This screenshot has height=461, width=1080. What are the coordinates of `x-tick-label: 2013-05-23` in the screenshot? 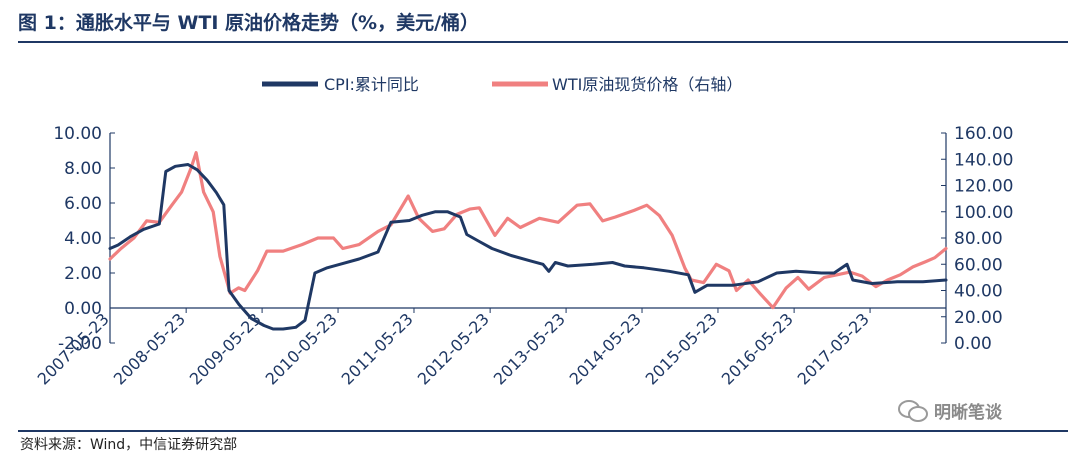 It's located at (529, 348).